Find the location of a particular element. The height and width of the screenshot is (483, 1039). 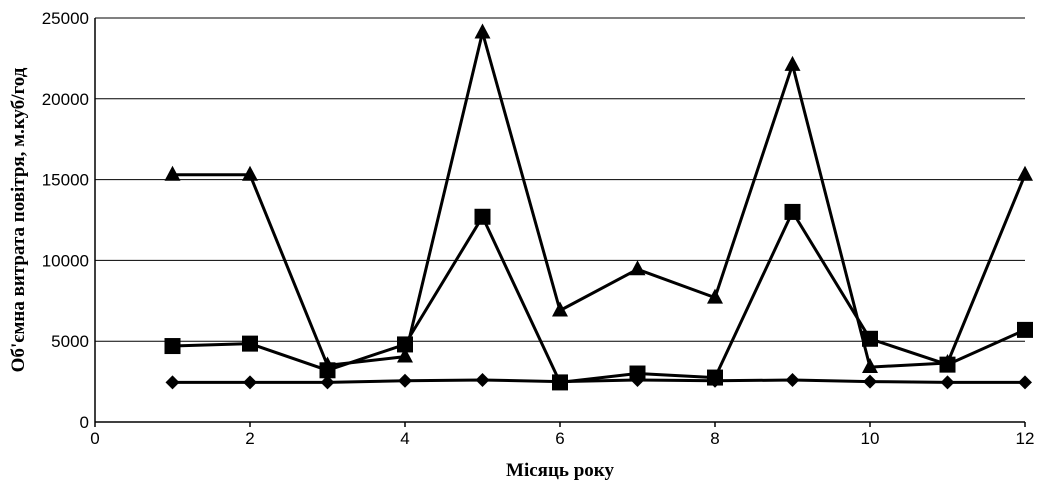

x-tick-labels: 0 2 4 6 8 10 12 is located at coordinates (562, 438).